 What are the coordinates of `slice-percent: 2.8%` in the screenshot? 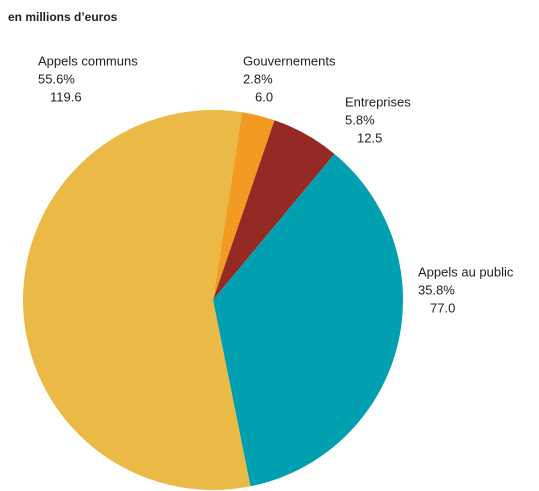 It's located at (258, 78).